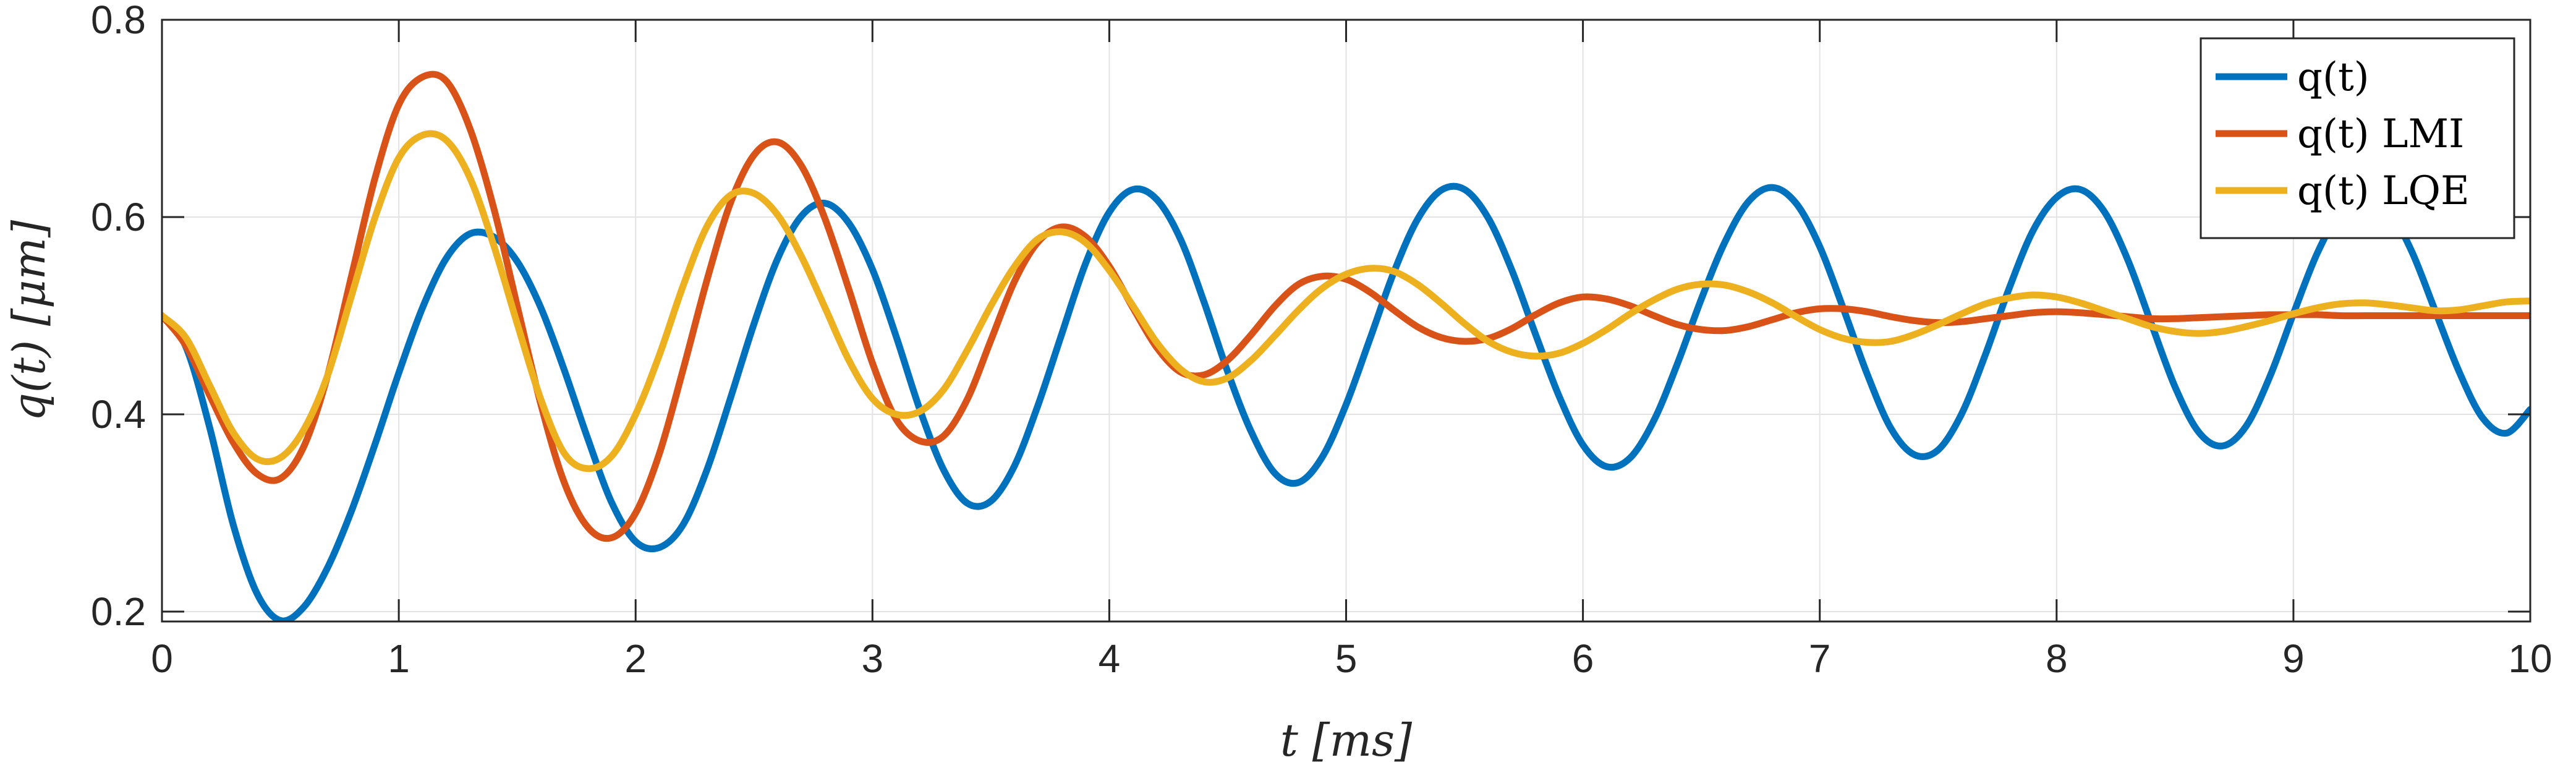  I want to click on legend-label-0: q(t), so click(2333, 77).